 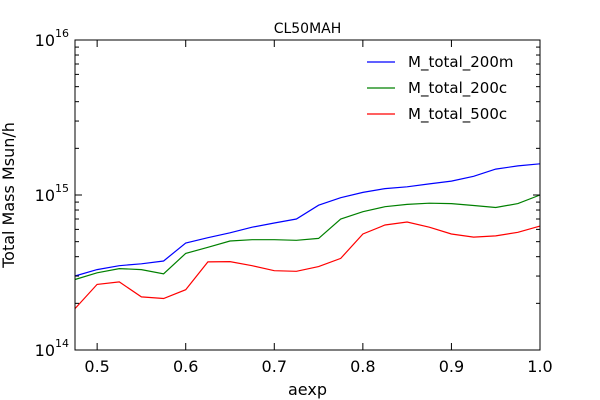 I want to click on y-axis-label: Total Mass Msun/h, so click(x=9, y=195).